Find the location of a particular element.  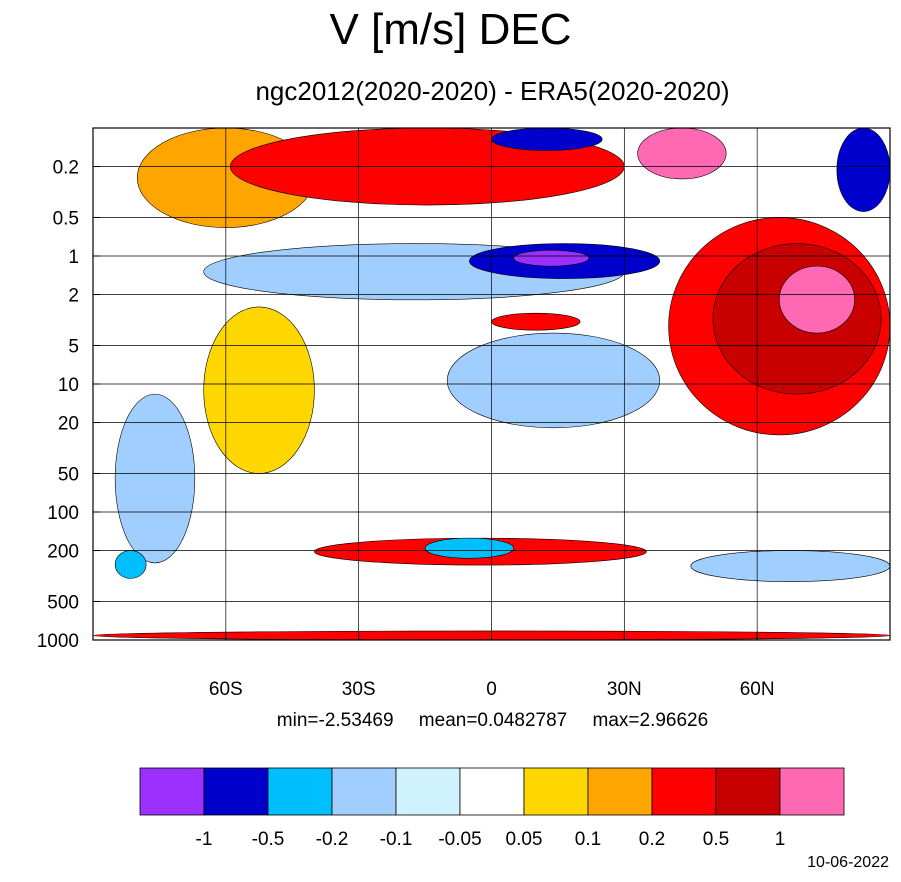

colorbar-label: 0.2 is located at coordinates (652, 839).